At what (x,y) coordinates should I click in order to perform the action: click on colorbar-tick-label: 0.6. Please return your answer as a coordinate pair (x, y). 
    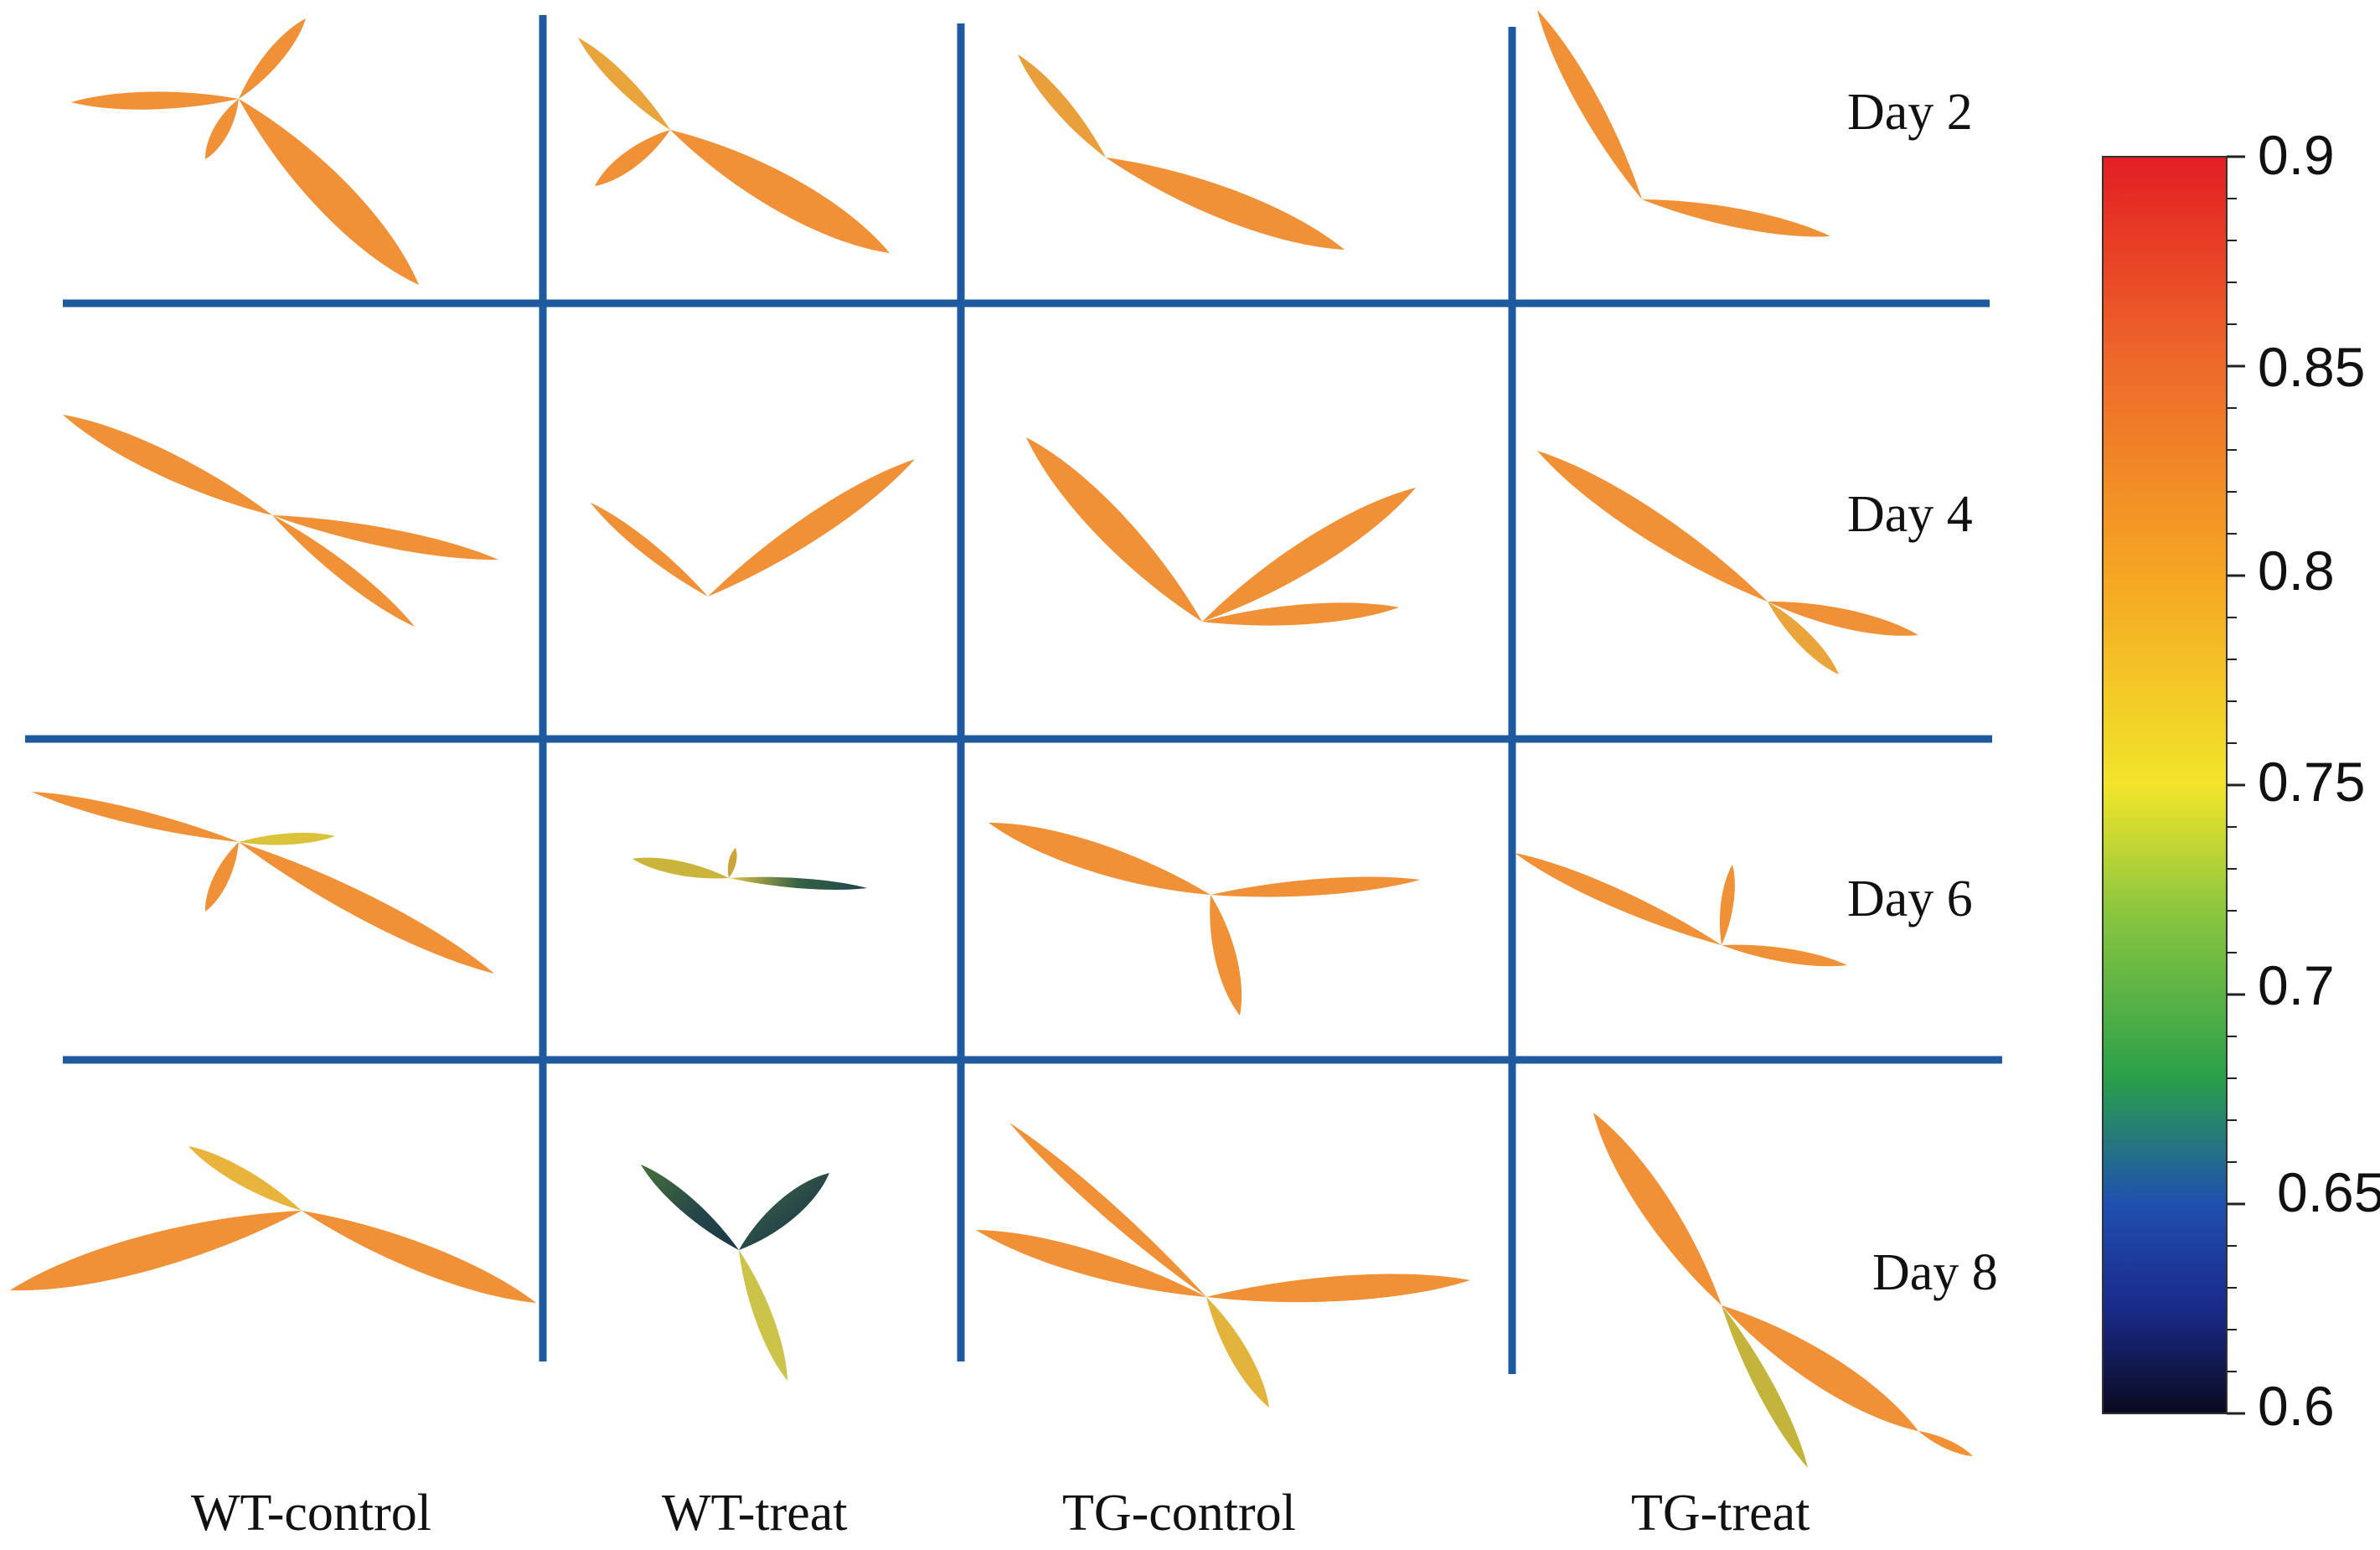
    Looking at the image, I should click on (2297, 1406).